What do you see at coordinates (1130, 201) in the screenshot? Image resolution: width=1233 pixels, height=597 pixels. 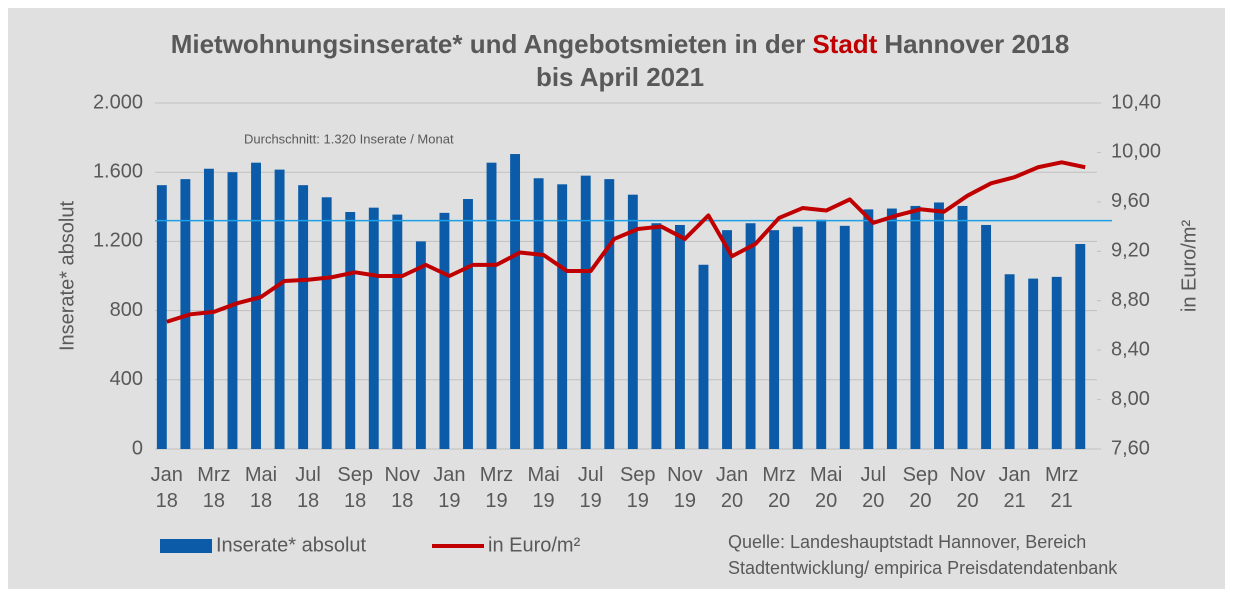 I see `y2-tick-label: 9,60` at bounding box center [1130, 201].